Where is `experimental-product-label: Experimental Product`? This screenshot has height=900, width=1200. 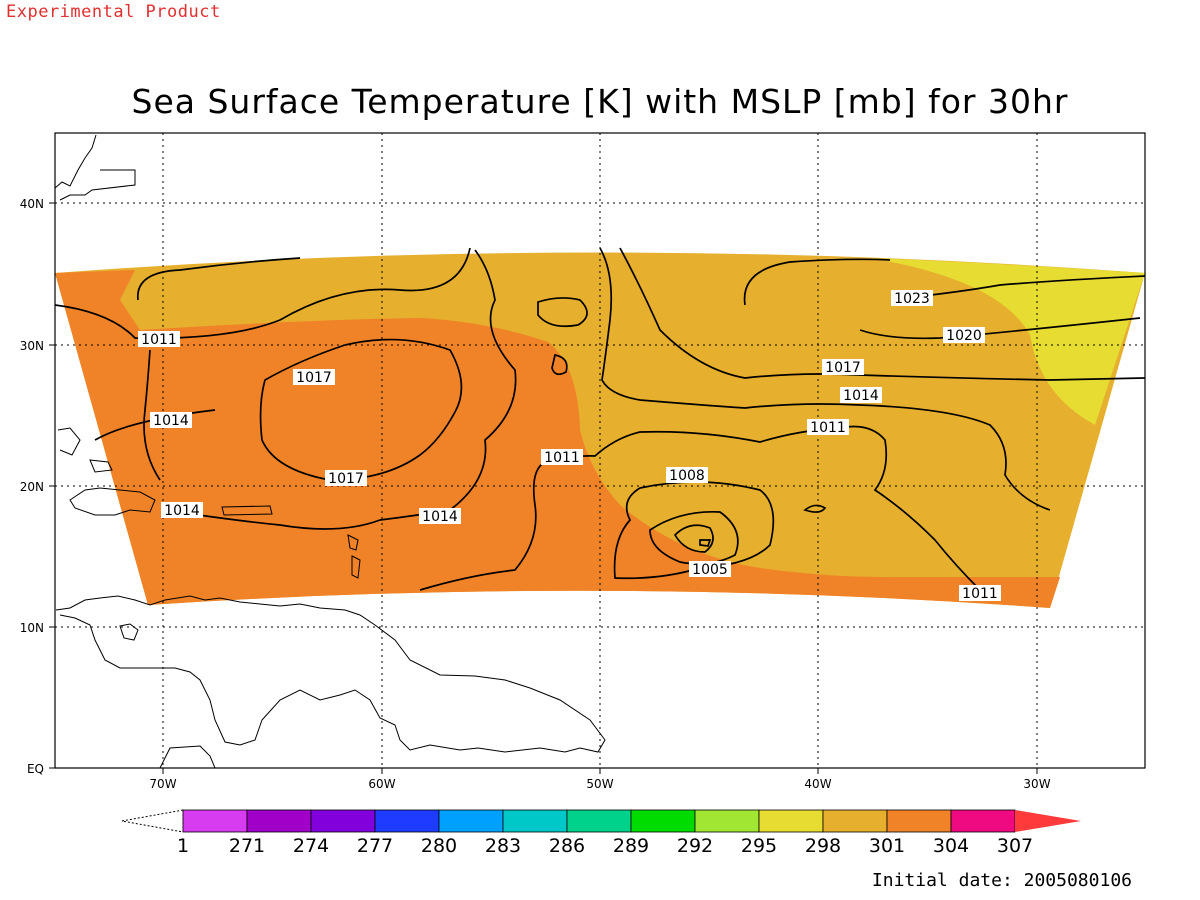 experimental-product-label: Experimental Product is located at coordinates (113, 12).